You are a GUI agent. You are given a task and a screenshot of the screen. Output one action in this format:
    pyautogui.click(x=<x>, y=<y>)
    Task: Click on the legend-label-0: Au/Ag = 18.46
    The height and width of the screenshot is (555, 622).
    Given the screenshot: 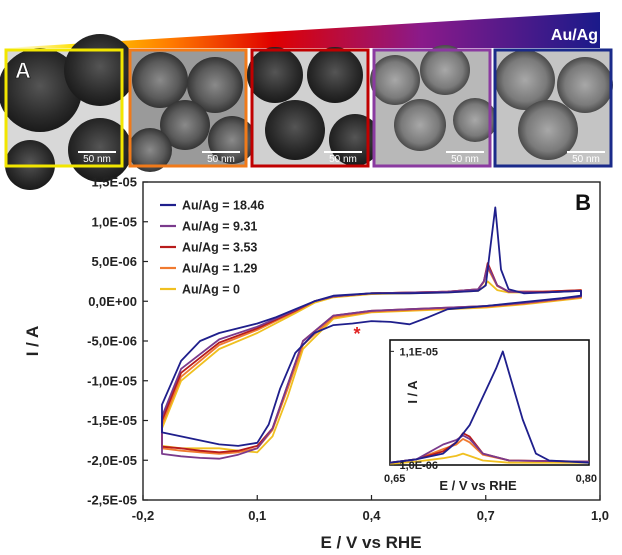 What is the action you would take?
    pyautogui.click(x=223, y=206)
    